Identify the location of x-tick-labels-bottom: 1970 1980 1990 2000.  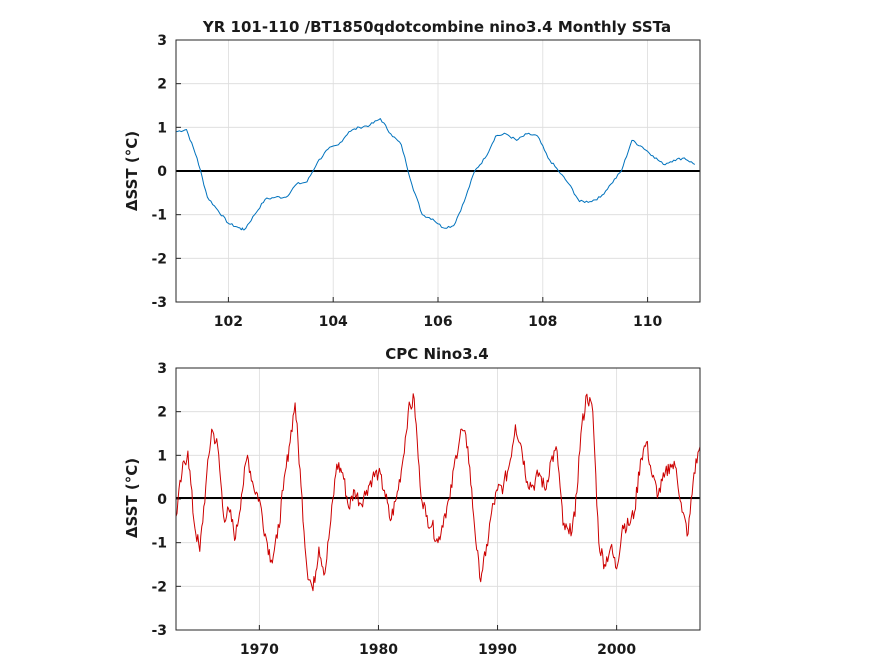
(438, 649).